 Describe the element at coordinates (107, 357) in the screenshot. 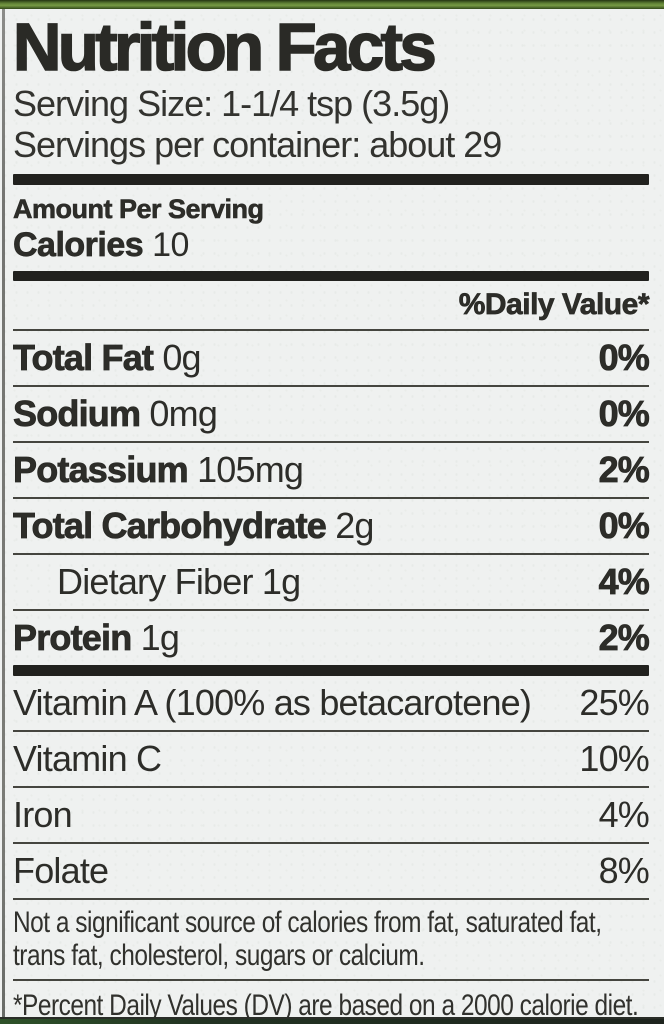

I see `nutrient-name: Total Fat 0g` at that location.